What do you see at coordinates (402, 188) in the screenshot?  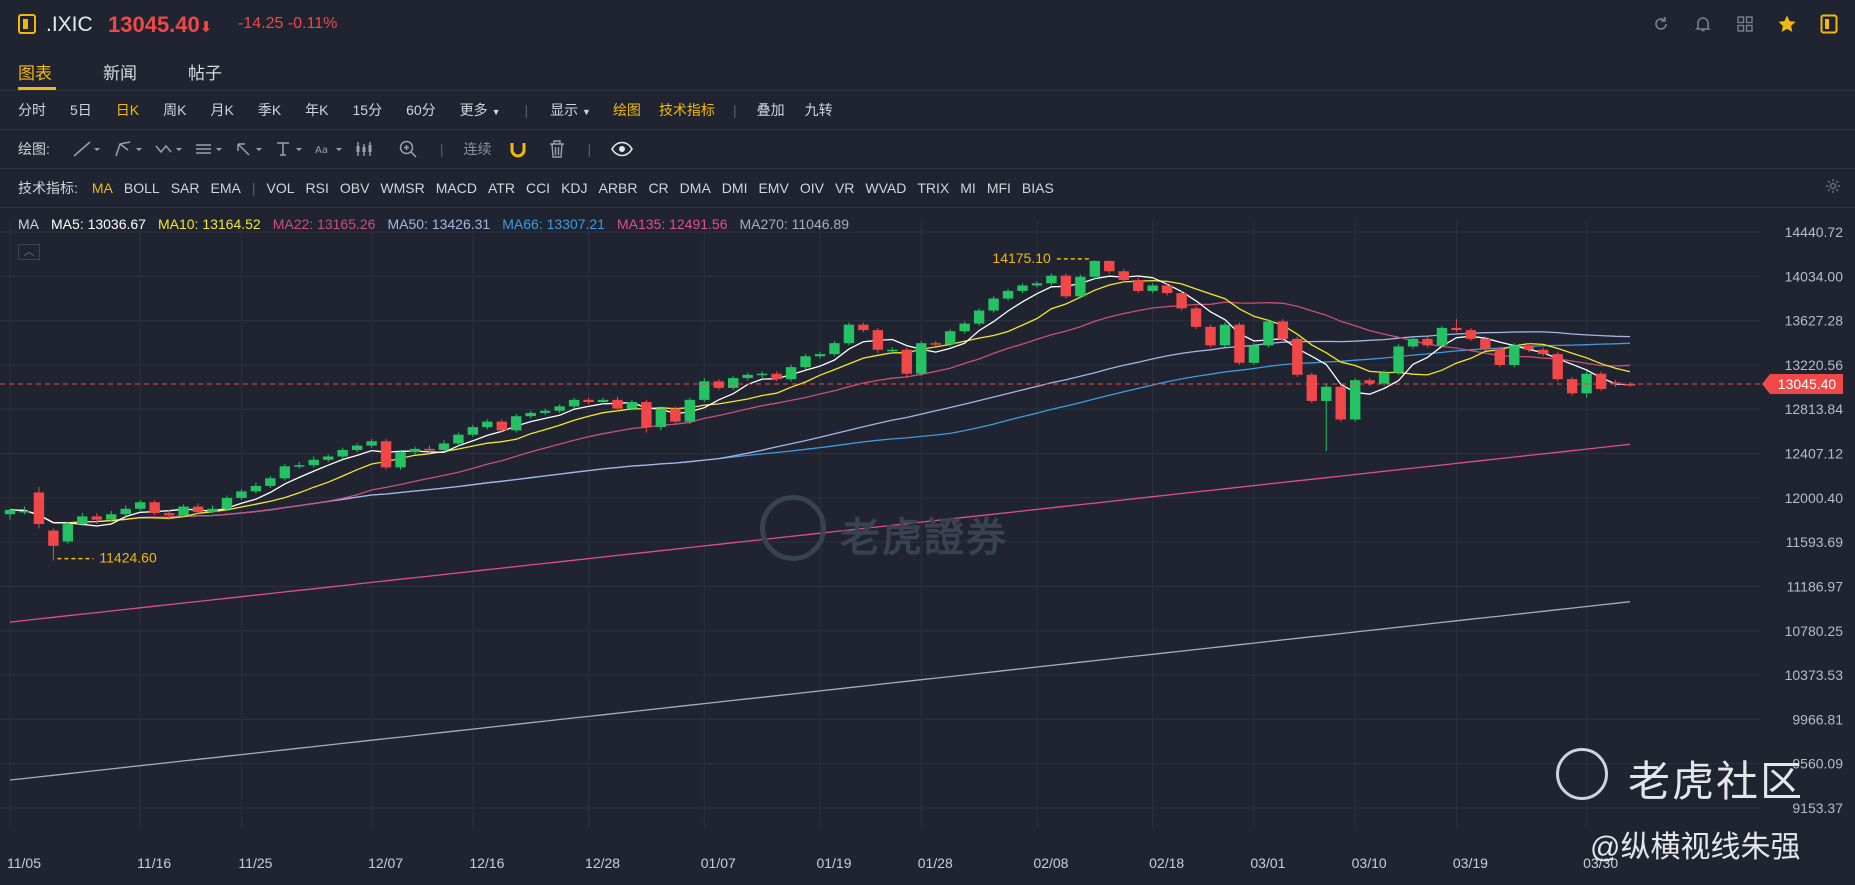 I see `indicator-wmsr: WMSR` at bounding box center [402, 188].